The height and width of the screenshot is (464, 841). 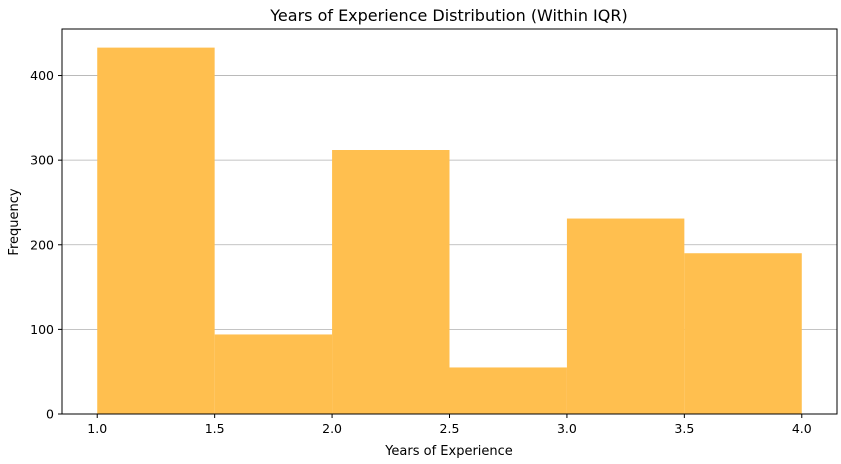 What do you see at coordinates (42, 244) in the screenshot?
I see `y-tick-label-2: 200` at bounding box center [42, 244].